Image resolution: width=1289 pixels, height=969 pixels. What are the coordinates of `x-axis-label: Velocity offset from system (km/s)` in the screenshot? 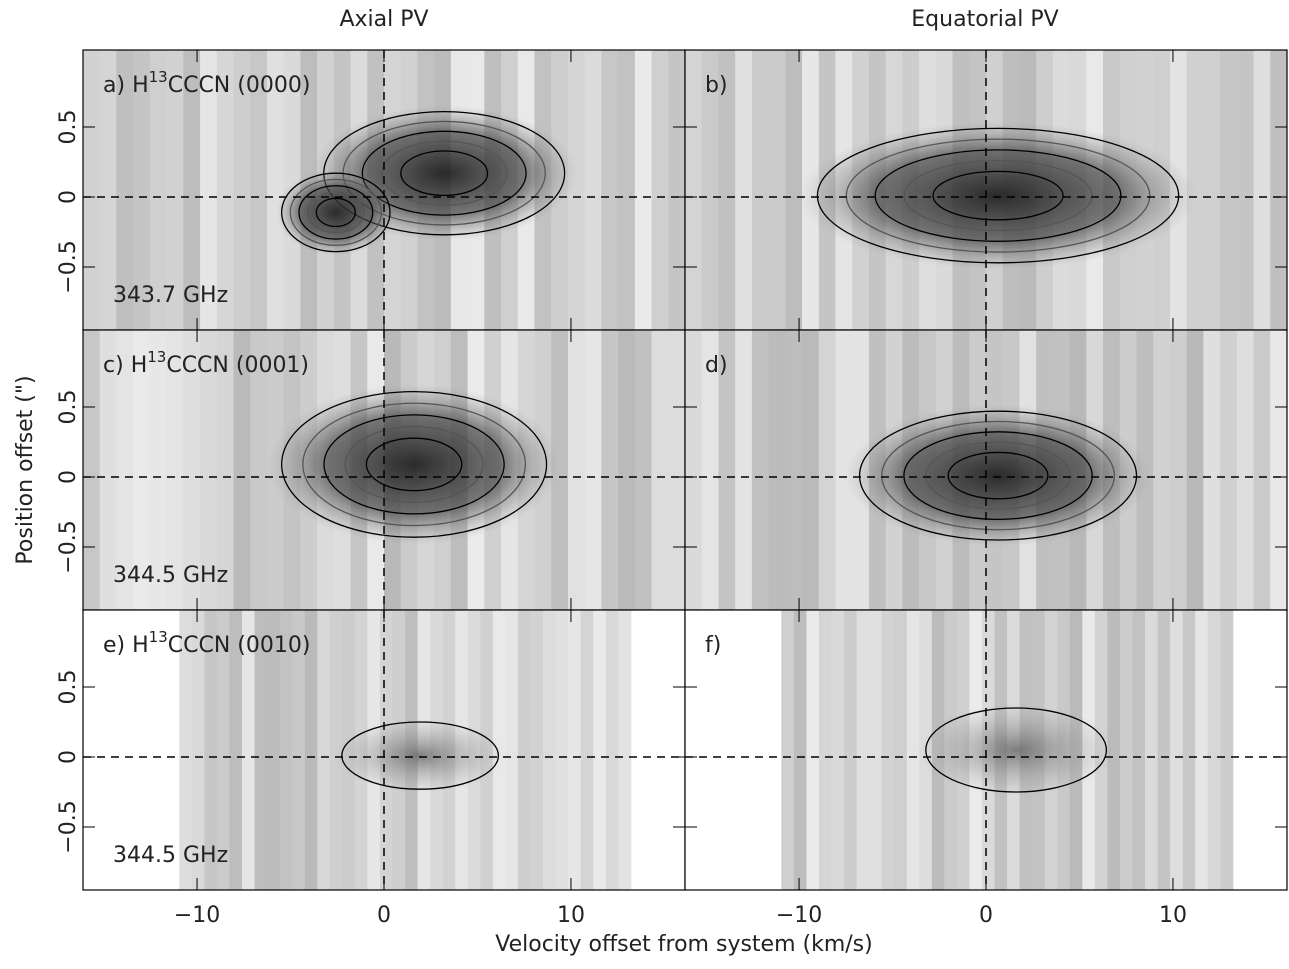 It's located at (683, 944).